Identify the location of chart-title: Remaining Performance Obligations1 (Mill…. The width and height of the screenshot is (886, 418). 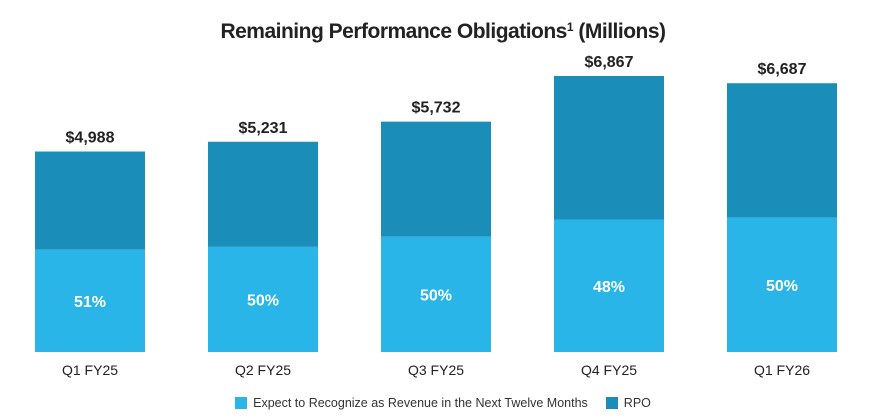
(443, 32).